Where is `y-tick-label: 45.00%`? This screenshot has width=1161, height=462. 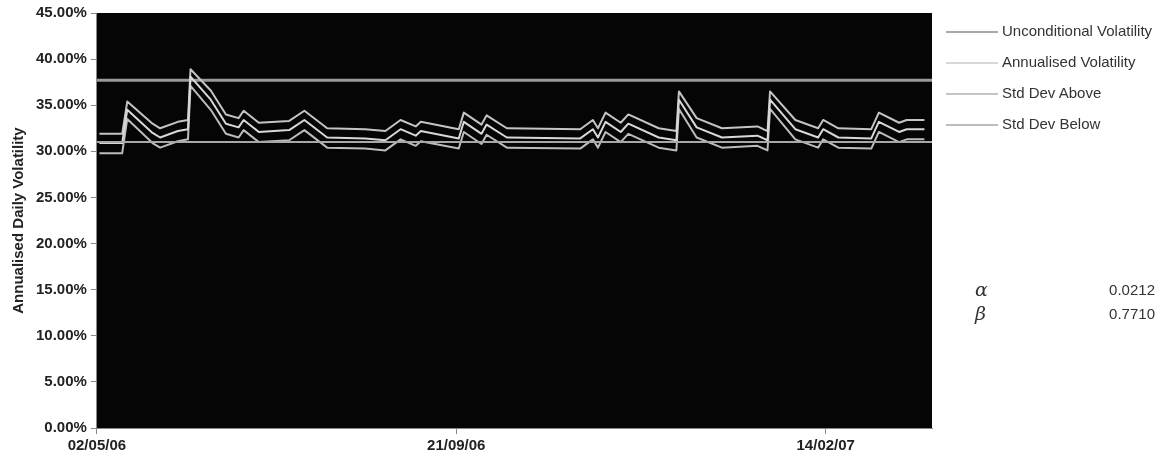 y-tick-label: 45.00% is located at coordinates (61, 12).